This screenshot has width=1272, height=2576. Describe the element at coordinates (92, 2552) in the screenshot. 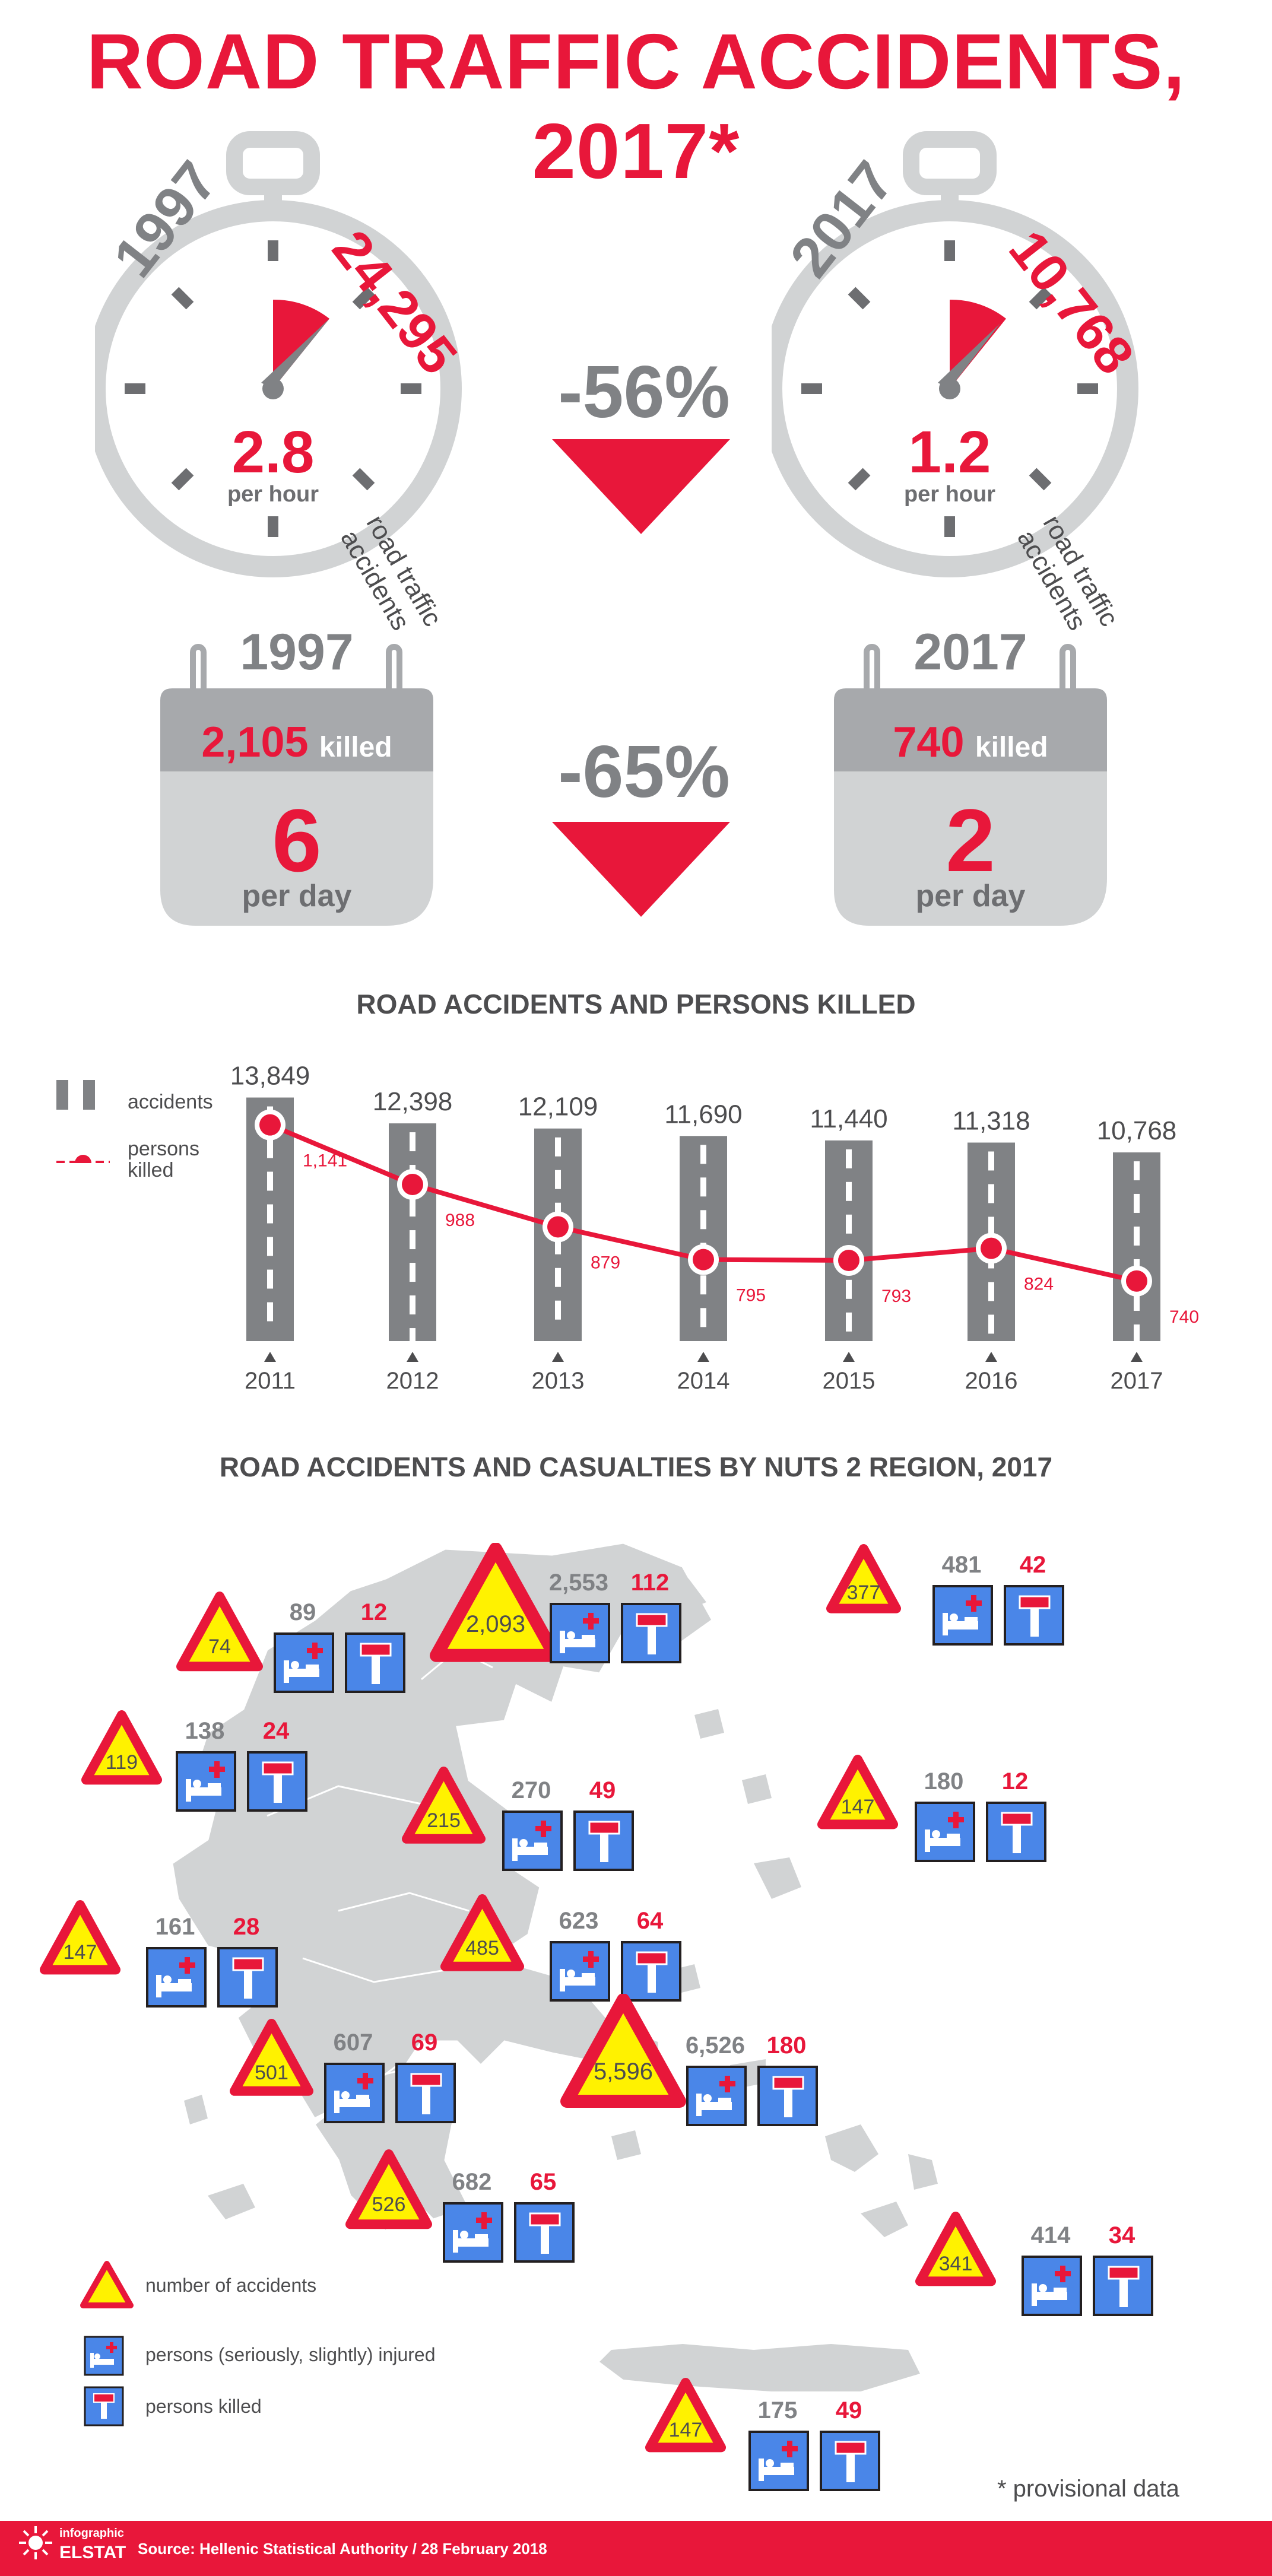

I see `logo-line-2: ELSTAT` at that location.